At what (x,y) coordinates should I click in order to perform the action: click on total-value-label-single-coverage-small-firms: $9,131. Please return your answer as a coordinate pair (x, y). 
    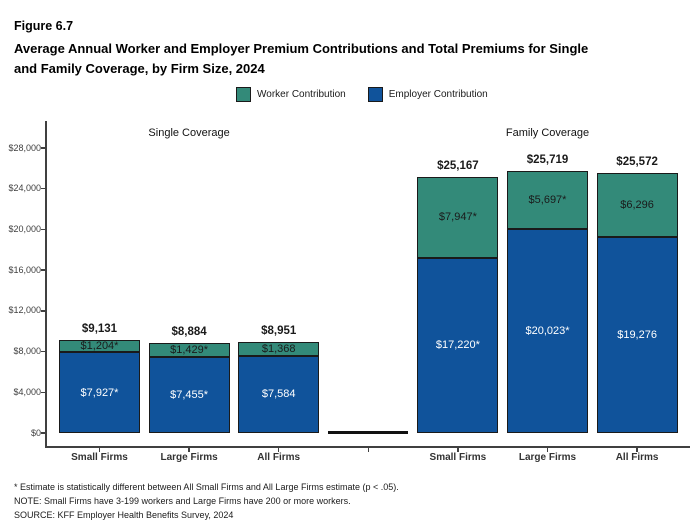
    Looking at the image, I should click on (99, 329).